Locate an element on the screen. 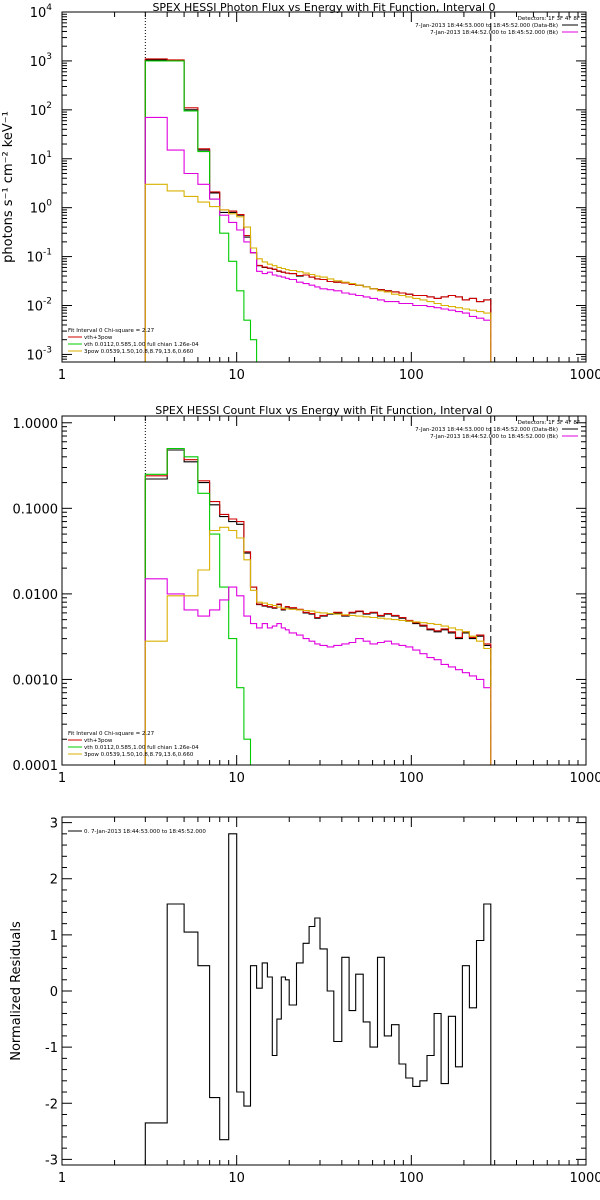 This screenshot has width=600, height=1200. y-tick-label: 10⁰ is located at coordinates (41, 208).